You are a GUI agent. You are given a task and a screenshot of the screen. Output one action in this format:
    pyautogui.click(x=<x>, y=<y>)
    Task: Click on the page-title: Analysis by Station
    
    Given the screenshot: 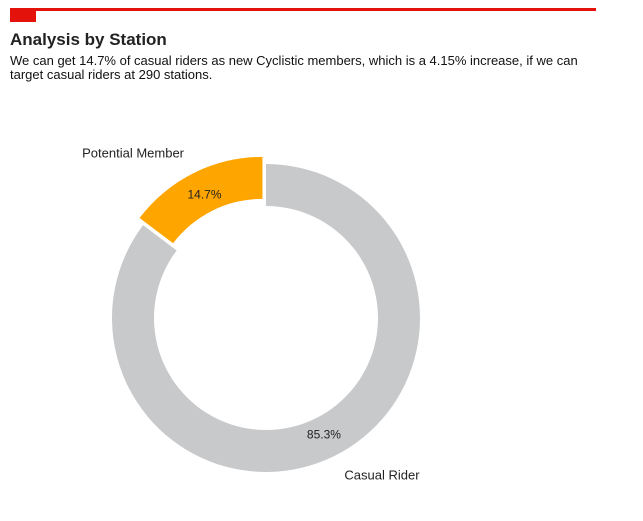 What is the action you would take?
    pyautogui.click(x=88, y=39)
    